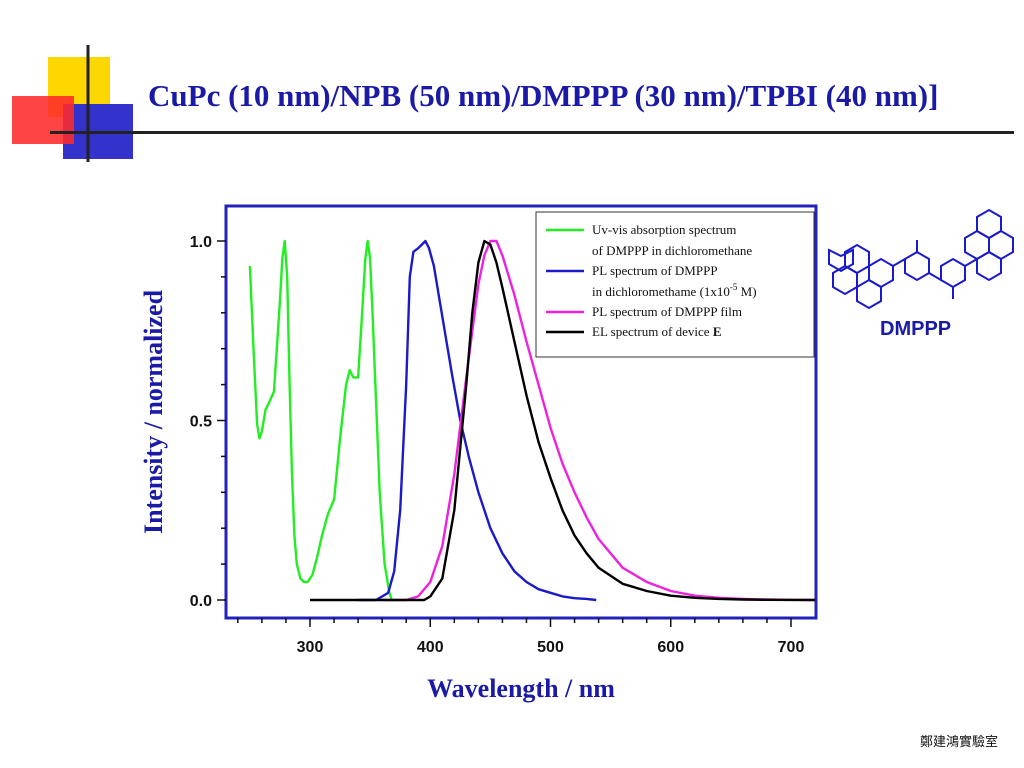  I want to click on title-divider, so click(532, 132).